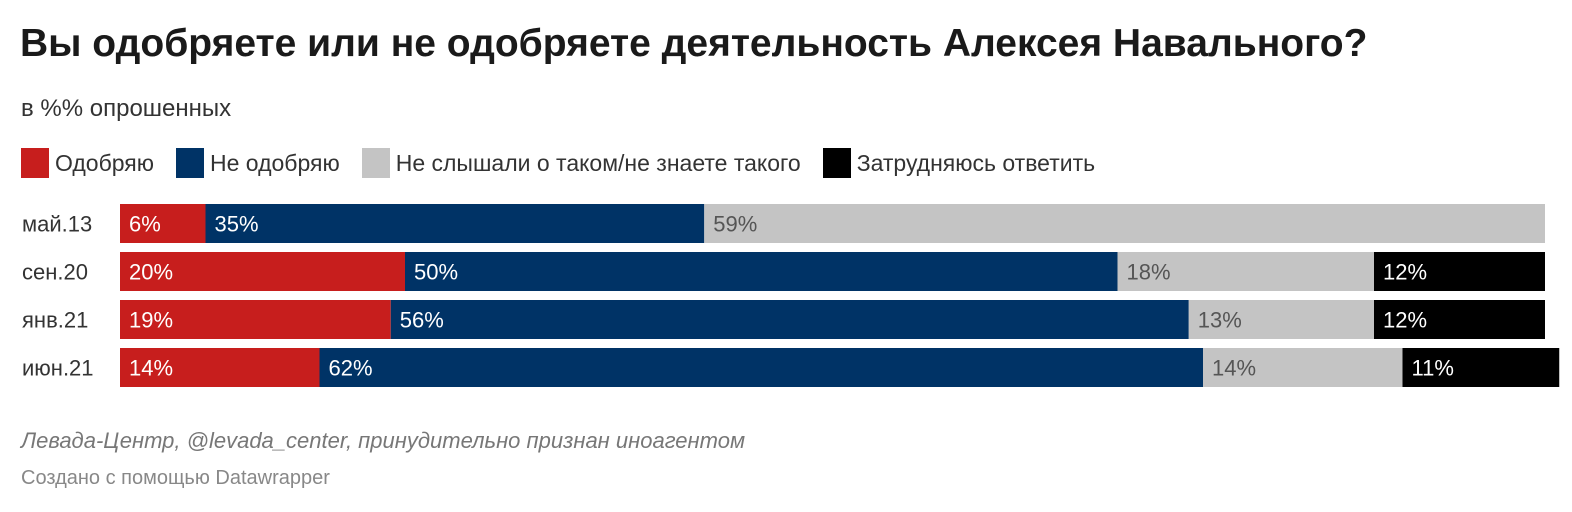 The width and height of the screenshot is (1572, 512). I want to click on data-label: 50%, so click(436, 272).